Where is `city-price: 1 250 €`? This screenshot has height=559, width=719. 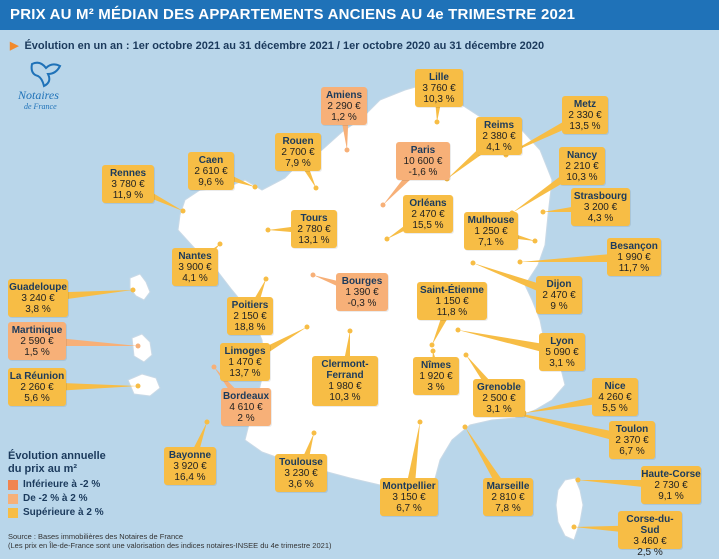
city-price: 1 250 € is located at coordinates (491, 231).